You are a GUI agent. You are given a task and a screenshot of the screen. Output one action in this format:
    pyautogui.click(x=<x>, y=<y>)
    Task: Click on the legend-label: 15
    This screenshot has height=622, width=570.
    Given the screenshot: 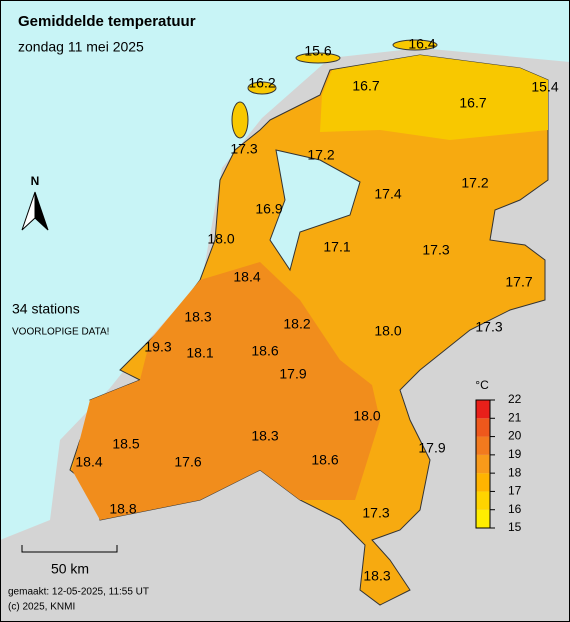 What is the action you would take?
    pyautogui.click(x=515, y=527)
    